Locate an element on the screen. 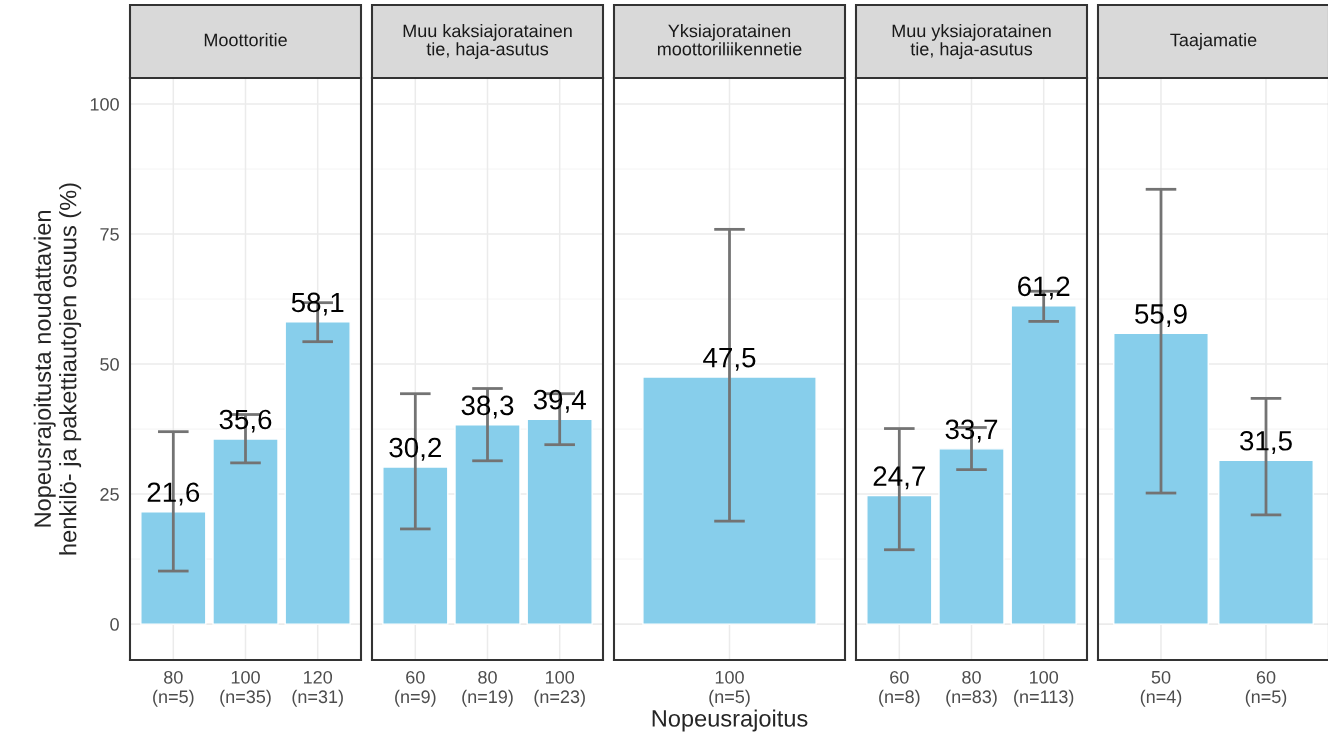 Image resolution: width=1328 pixels, height=742 pixels. chart-title: Taajamatie is located at coordinates (1213, 41).